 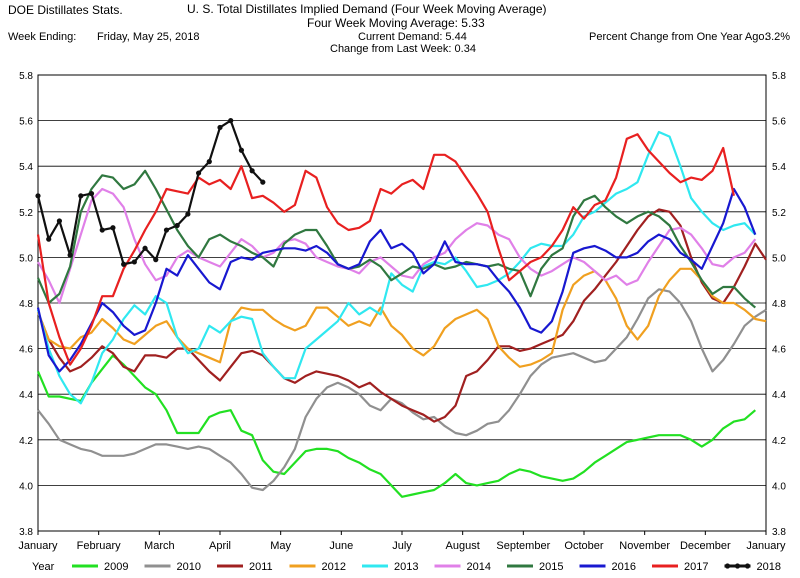 What do you see at coordinates (26, 76) in the screenshot?
I see `y-tick-label-left: 5.8` at bounding box center [26, 76].